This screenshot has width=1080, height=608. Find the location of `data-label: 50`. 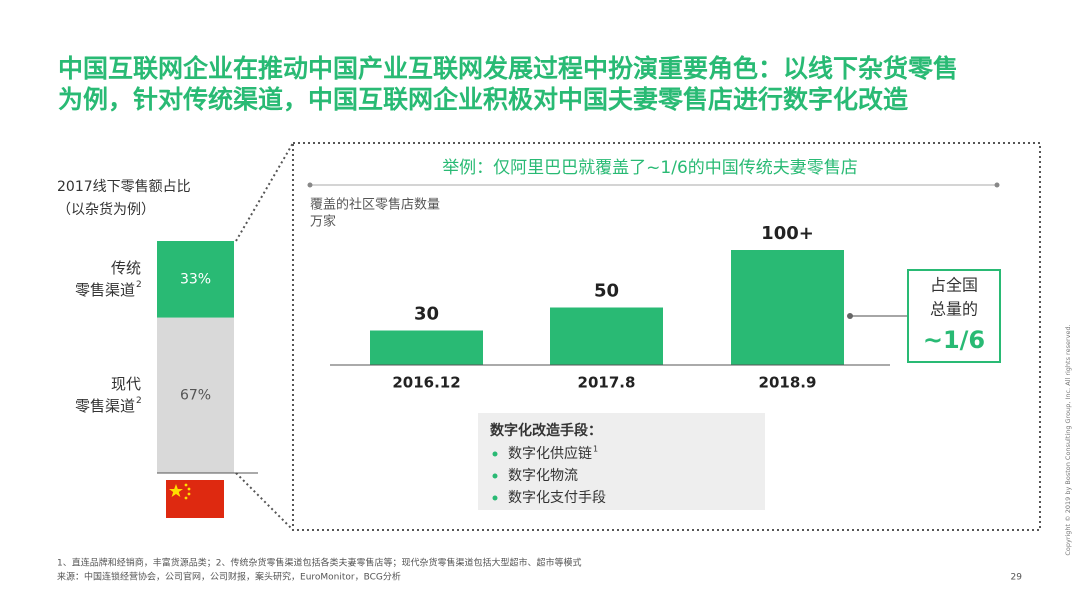

data-label: 50 is located at coordinates (606, 291).